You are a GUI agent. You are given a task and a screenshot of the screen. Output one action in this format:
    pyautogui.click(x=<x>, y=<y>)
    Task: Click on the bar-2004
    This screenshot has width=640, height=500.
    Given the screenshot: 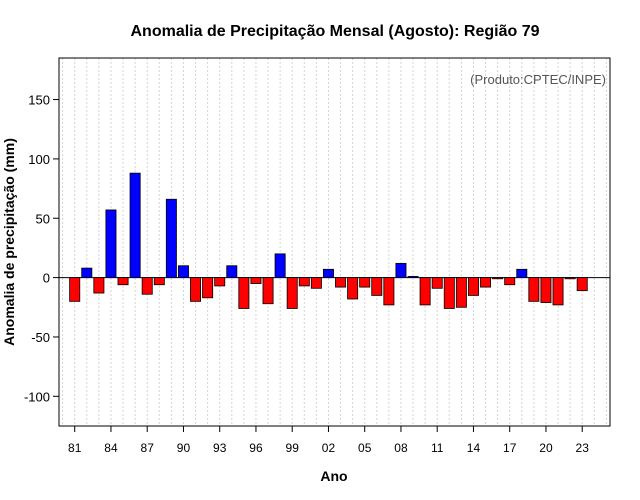 What is the action you would take?
    pyautogui.click(x=353, y=288)
    